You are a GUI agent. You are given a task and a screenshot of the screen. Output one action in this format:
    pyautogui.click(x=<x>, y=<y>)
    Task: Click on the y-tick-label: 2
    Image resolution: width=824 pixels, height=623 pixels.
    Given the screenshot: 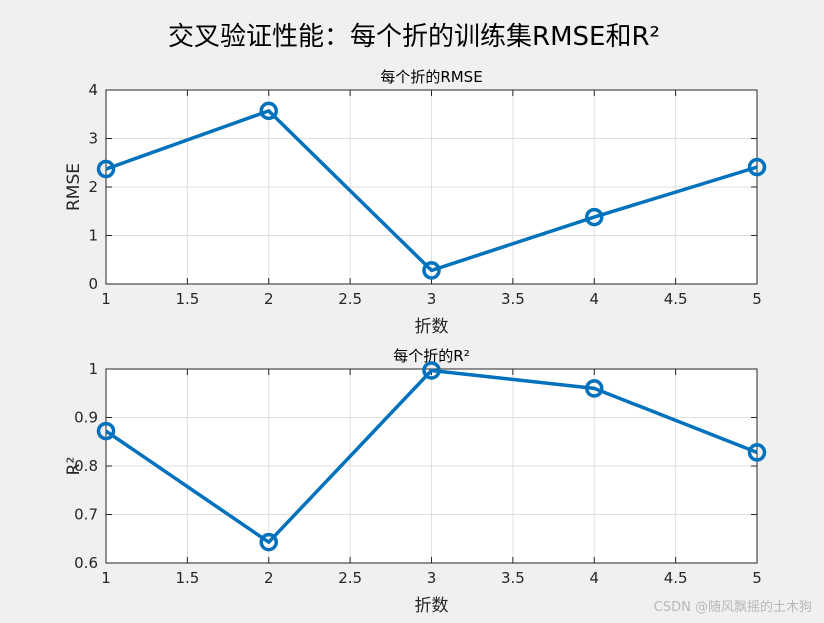 What is the action you would take?
    pyautogui.click(x=93, y=187)
    